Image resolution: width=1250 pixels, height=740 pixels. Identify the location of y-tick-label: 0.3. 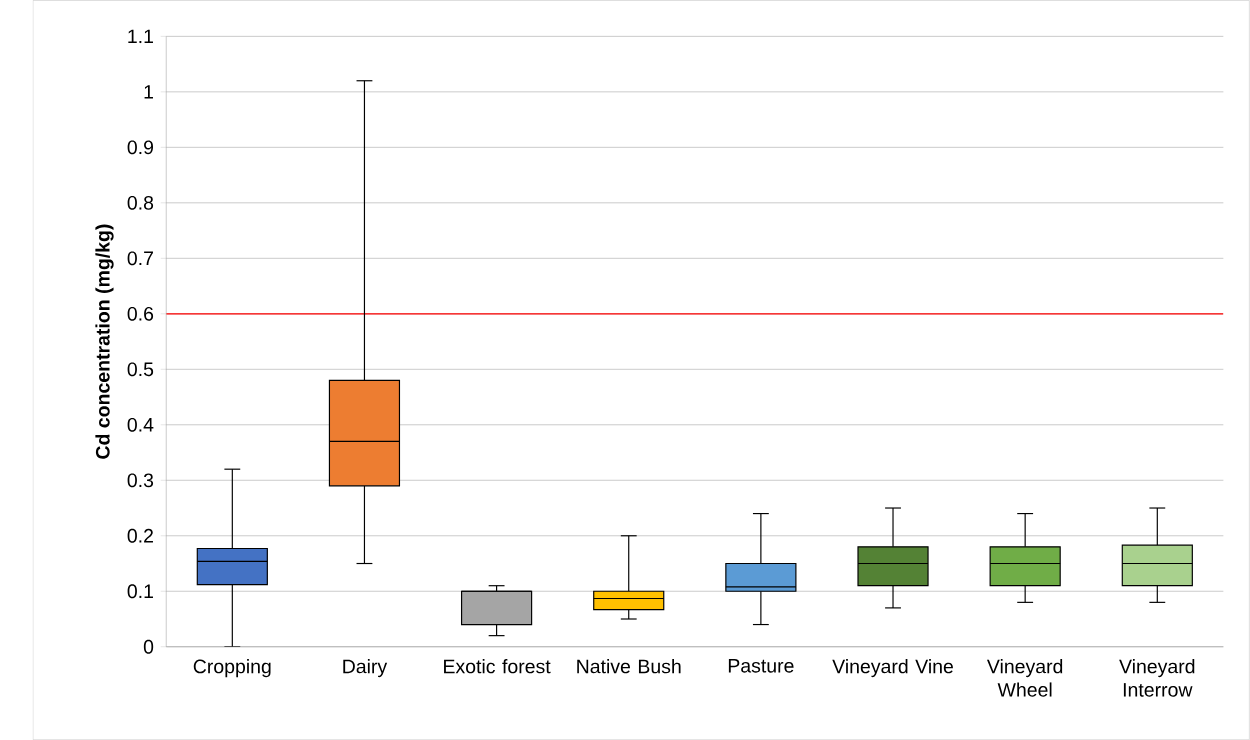
(140, 480).